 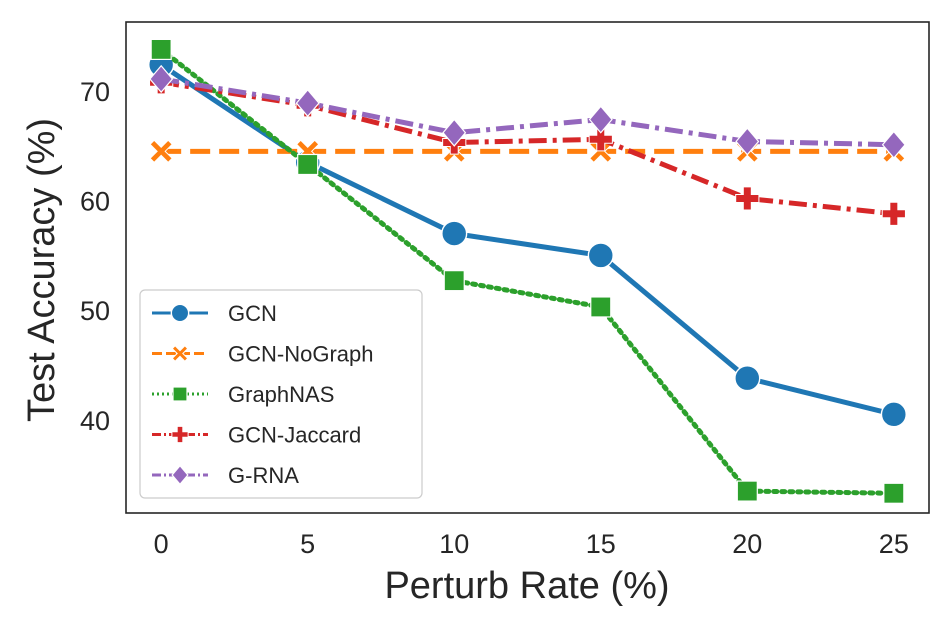 What do you see at coordinates (161, 544) in the screenshot?
I see `x-tick-label: 0` at bounding box center [161, 544].